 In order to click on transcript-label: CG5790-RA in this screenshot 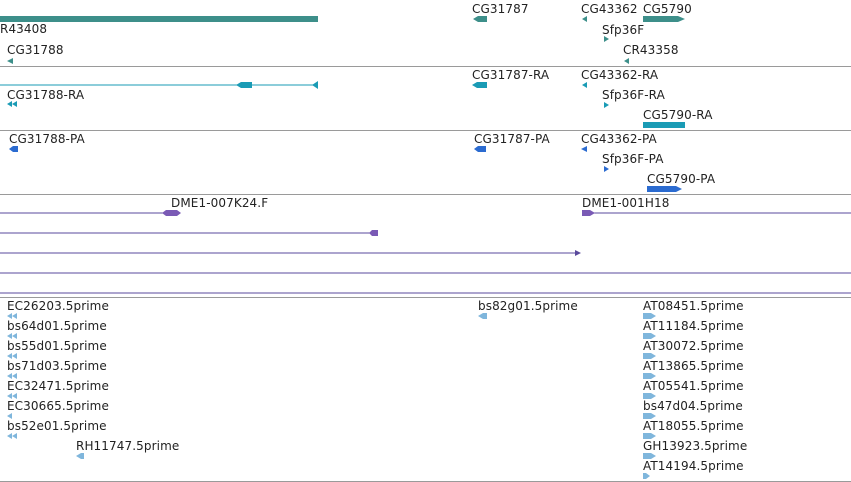, I will do `click(678, 115)`.